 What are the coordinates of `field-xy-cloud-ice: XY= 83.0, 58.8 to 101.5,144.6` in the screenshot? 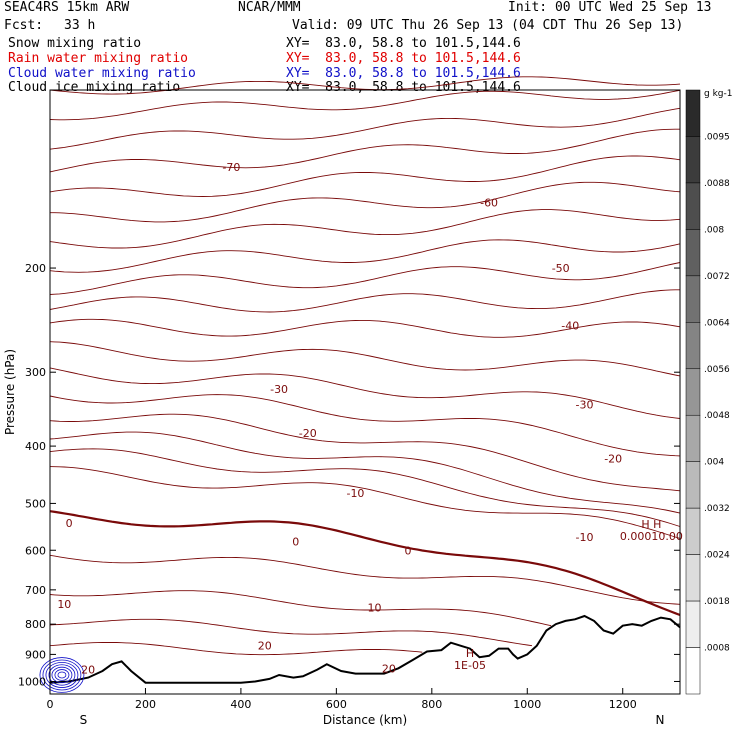 It's located at (403, 87).